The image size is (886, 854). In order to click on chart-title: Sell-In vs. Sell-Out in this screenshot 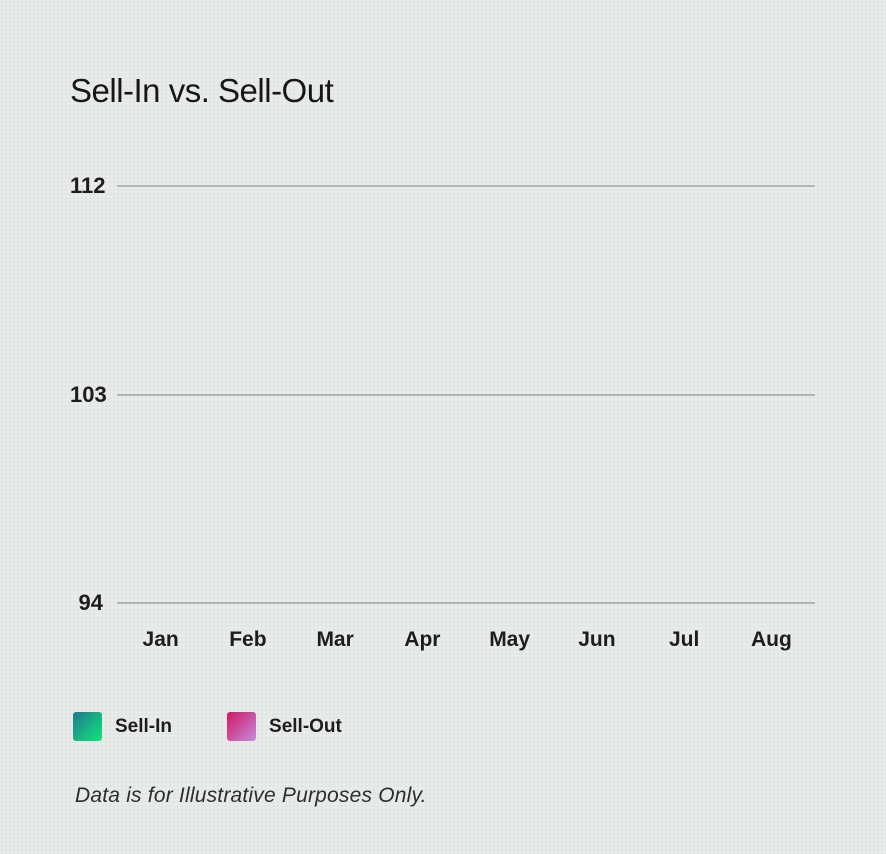, I will do `click(202, 90)`.